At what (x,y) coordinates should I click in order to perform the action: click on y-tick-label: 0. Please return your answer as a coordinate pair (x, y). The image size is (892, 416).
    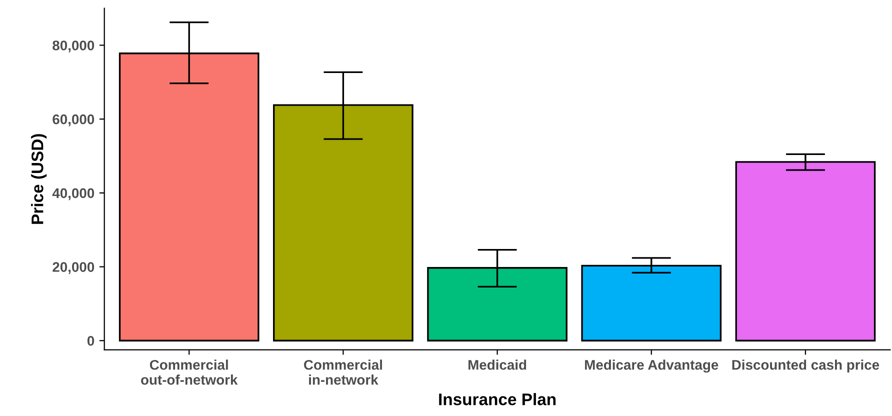
    Looking at the image, I should click on (90, 341).